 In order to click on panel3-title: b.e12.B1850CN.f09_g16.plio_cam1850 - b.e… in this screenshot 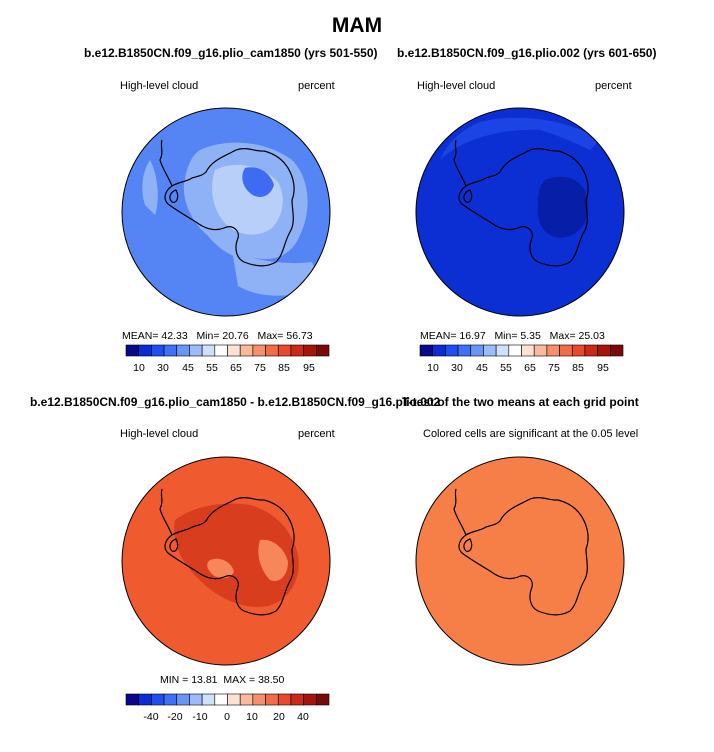, I will do `click(235, 402)`.